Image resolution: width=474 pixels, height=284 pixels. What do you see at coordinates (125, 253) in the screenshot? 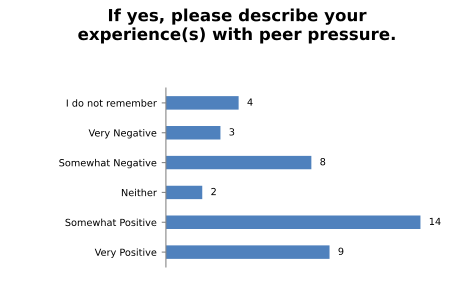
I see `y-tick-label: Very Positive` at bounding box center [125, 253].